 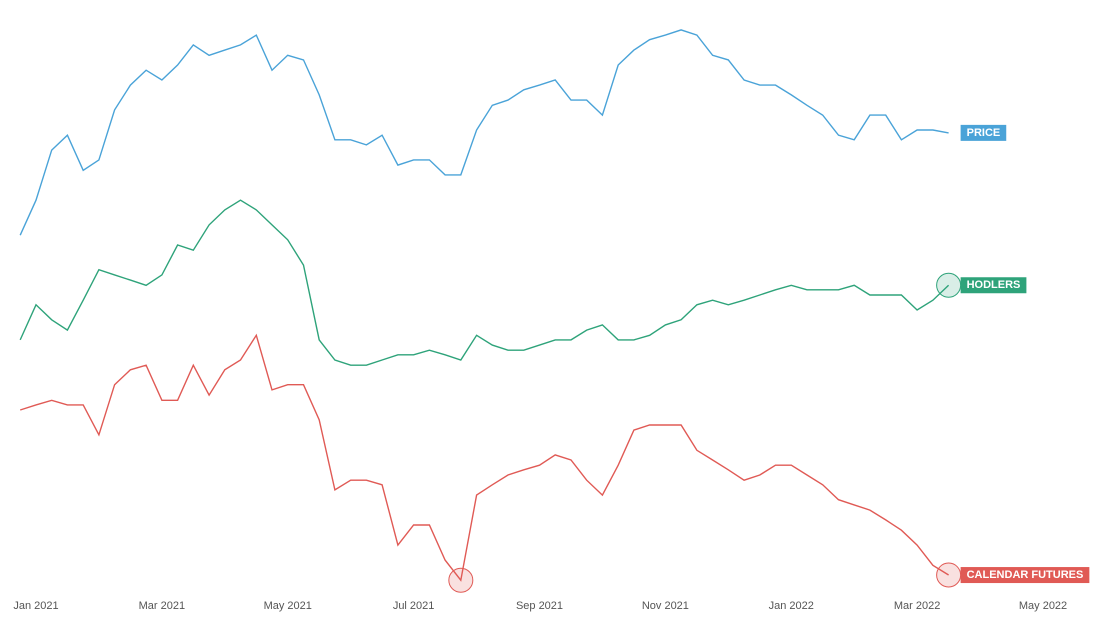 I want to click on x-tick-label: Nov 2021, so click(x=665, y=606).